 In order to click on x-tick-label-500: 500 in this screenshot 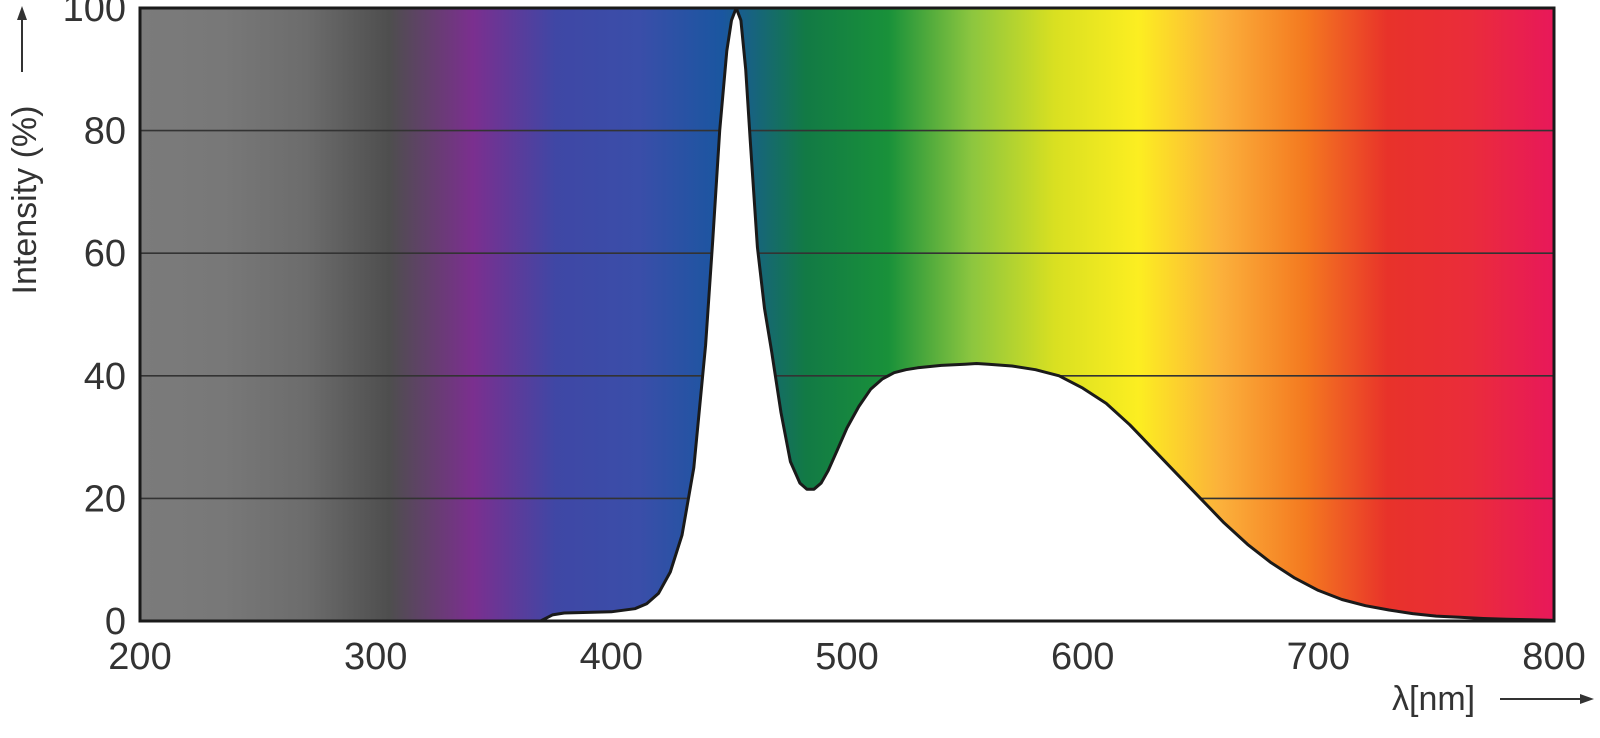, I will do `click(846, 657)`.